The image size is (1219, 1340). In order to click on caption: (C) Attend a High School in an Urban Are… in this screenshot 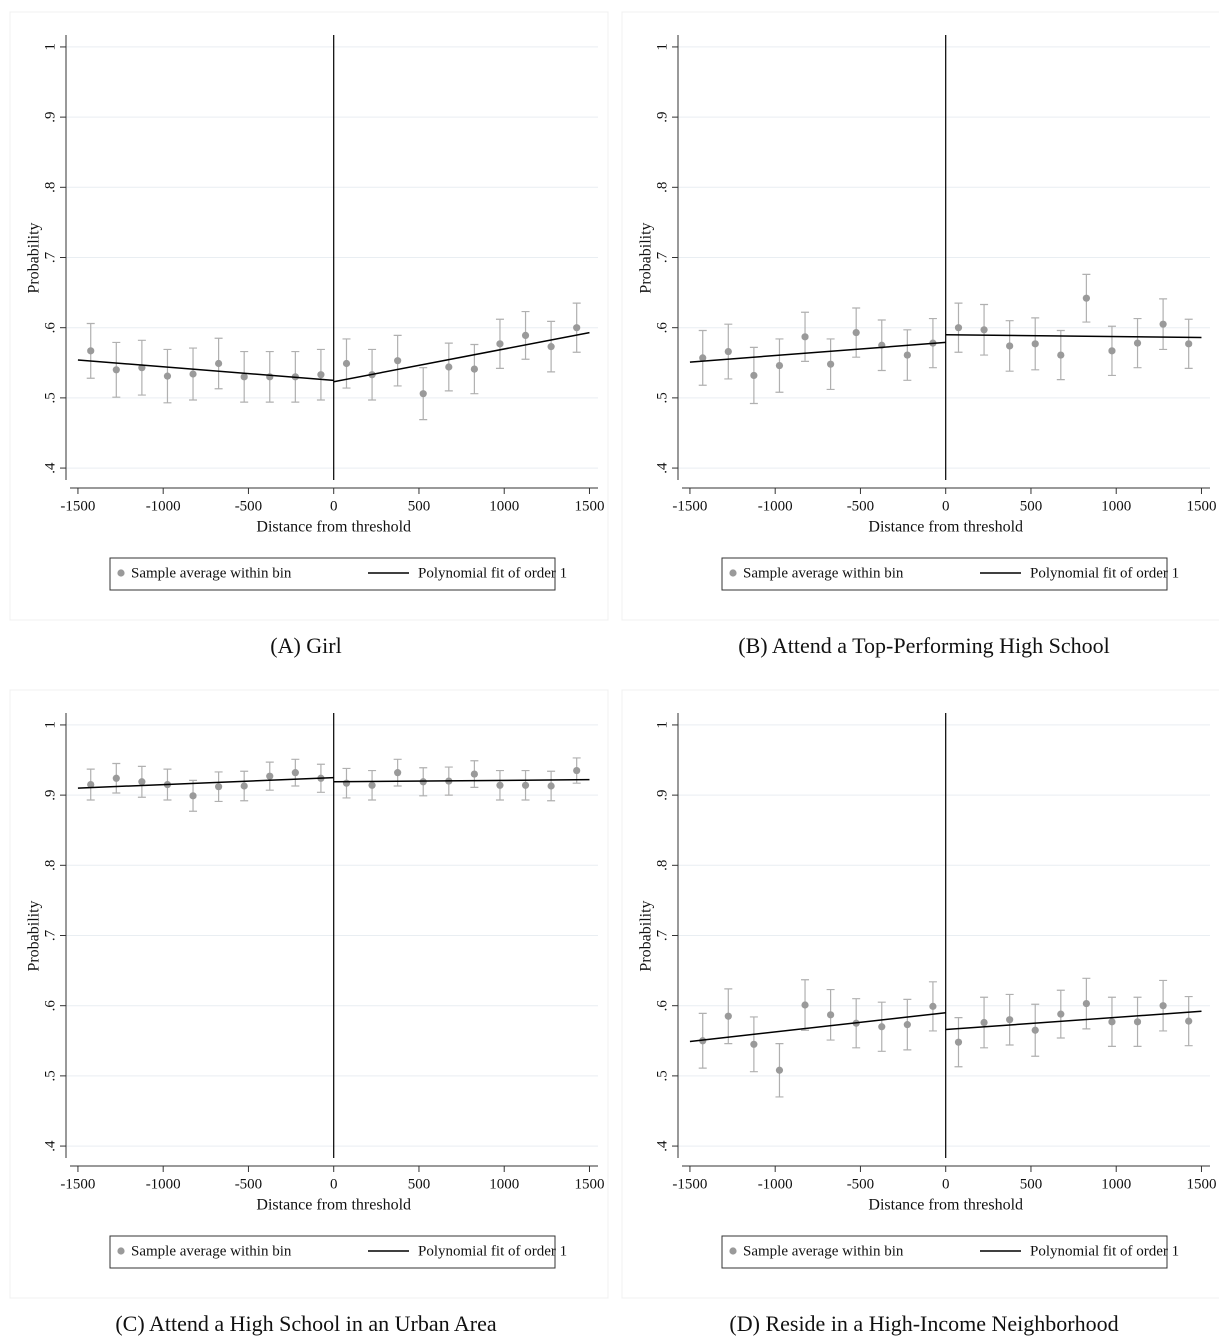, I will do `click(305, 1323)`.